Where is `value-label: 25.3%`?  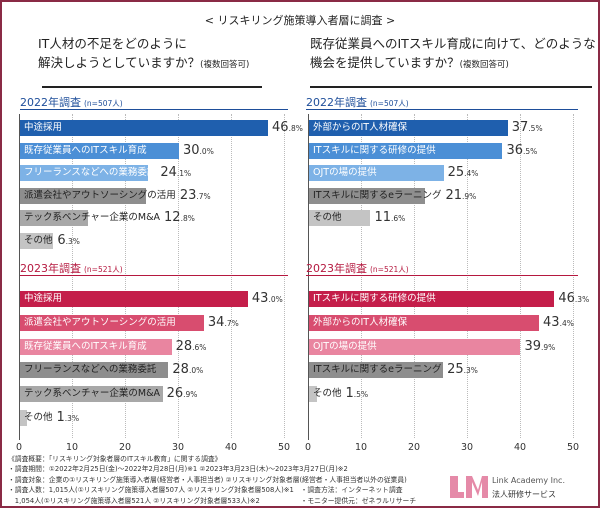 value-label: 25.3% is located at coordinates (462, 370).